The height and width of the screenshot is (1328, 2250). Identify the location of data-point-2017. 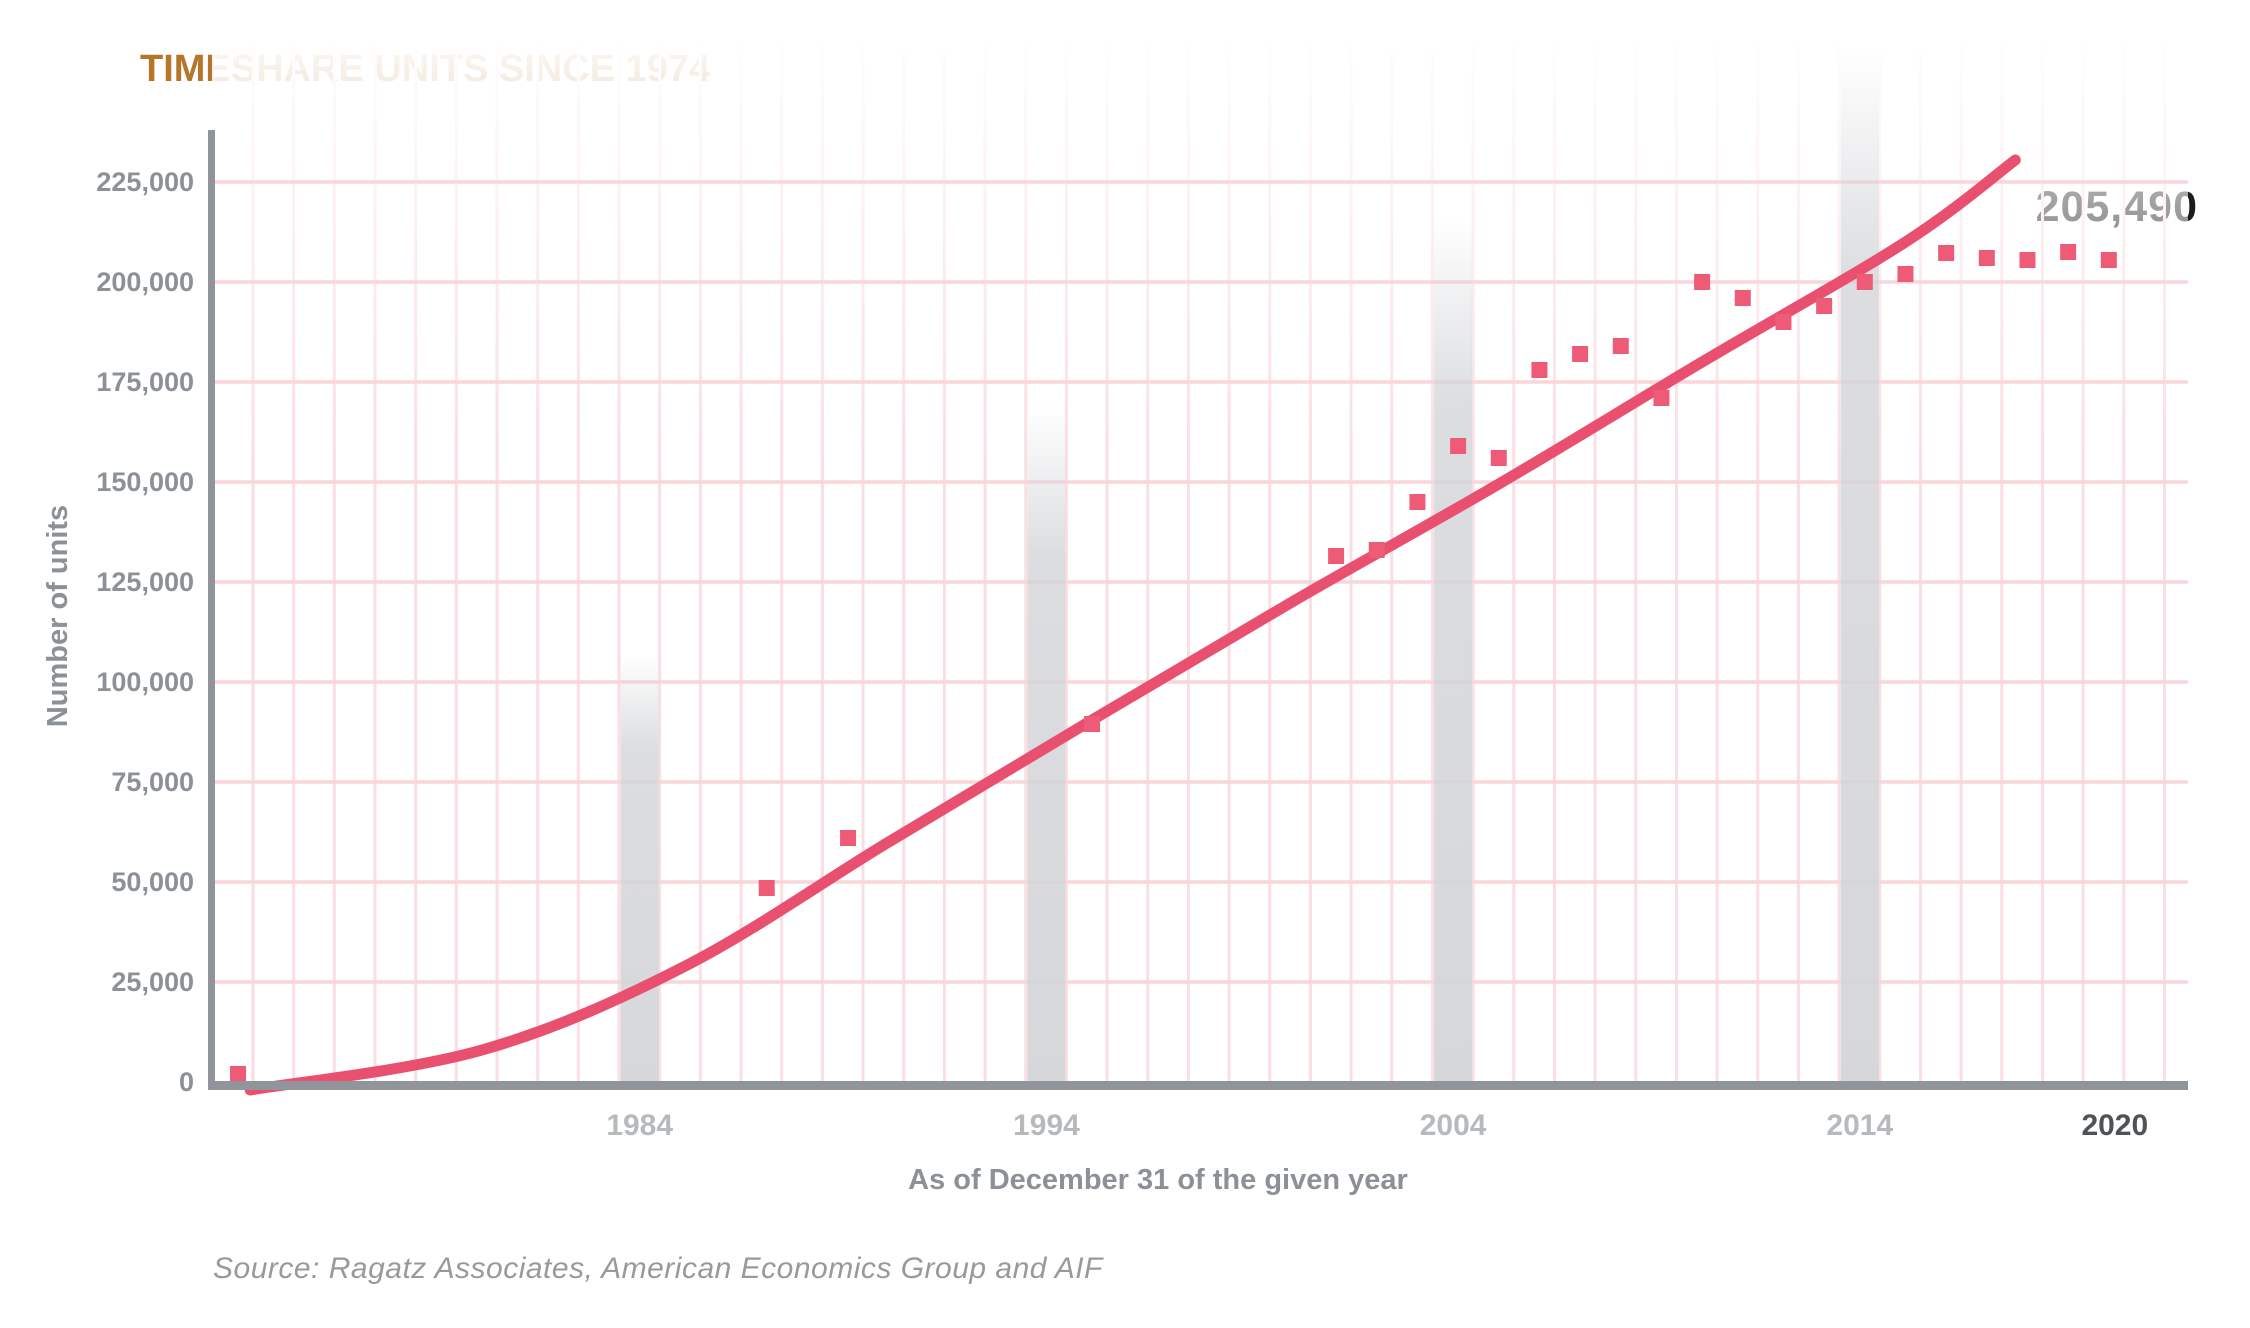
(1986, 258).